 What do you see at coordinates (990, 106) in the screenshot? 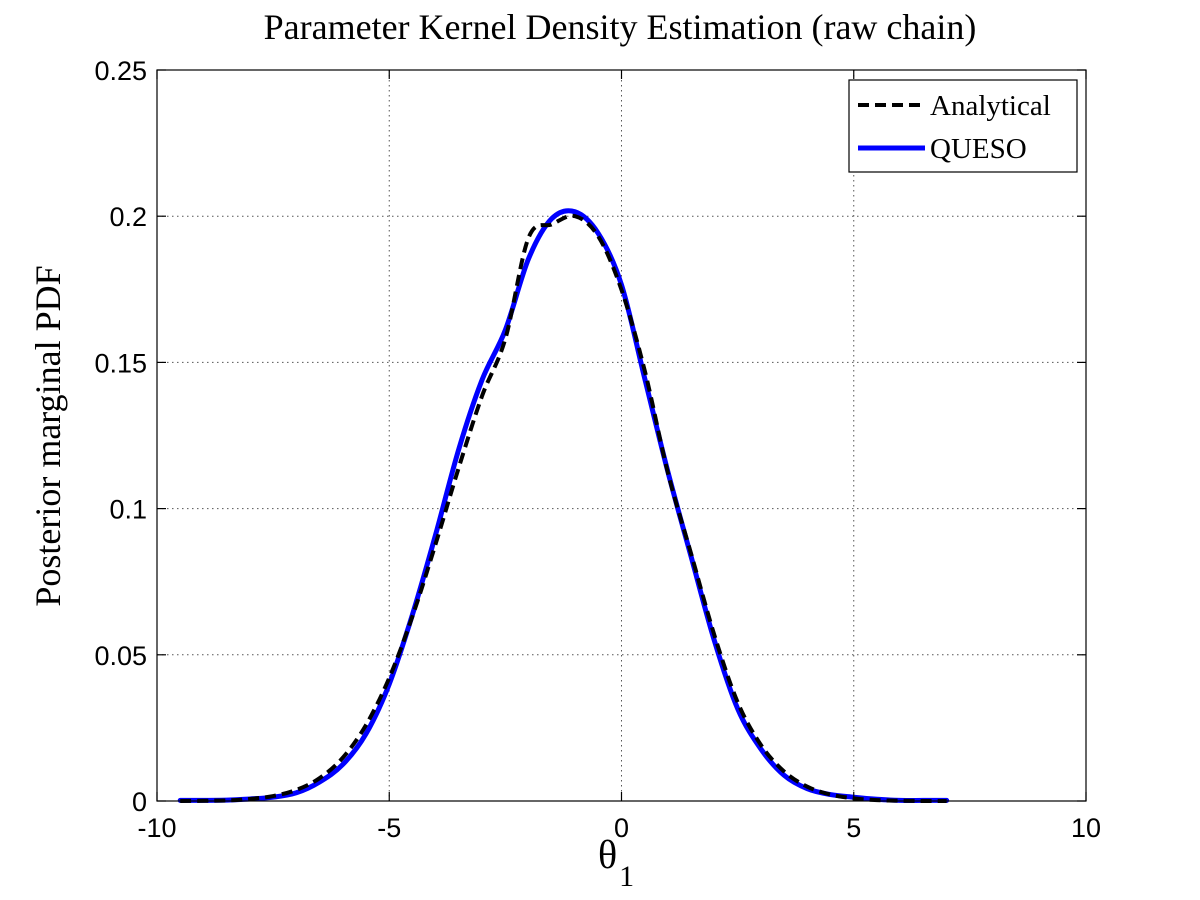
I see `legend-label-analytical: Analytical` at bounding box center [990, 106].